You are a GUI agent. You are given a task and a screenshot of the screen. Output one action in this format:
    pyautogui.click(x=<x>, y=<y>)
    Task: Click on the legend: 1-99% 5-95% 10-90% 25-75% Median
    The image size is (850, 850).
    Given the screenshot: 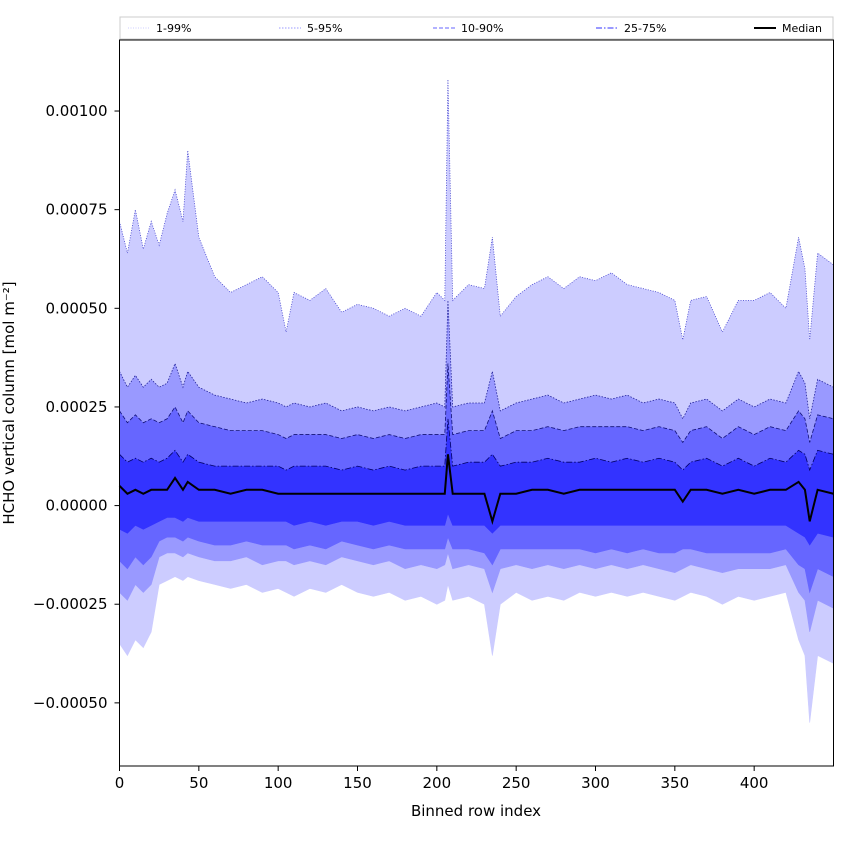 What is the action you would take?
    pyautogui.click(x=476, y=28)
    